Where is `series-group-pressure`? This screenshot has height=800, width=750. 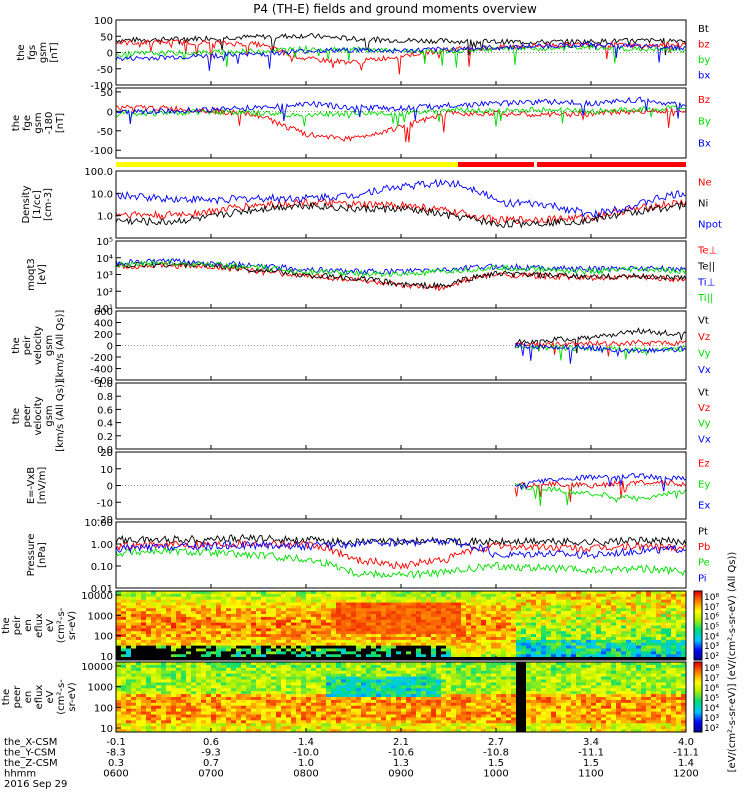 series-group-pressure is located at coordinates (401, 556).